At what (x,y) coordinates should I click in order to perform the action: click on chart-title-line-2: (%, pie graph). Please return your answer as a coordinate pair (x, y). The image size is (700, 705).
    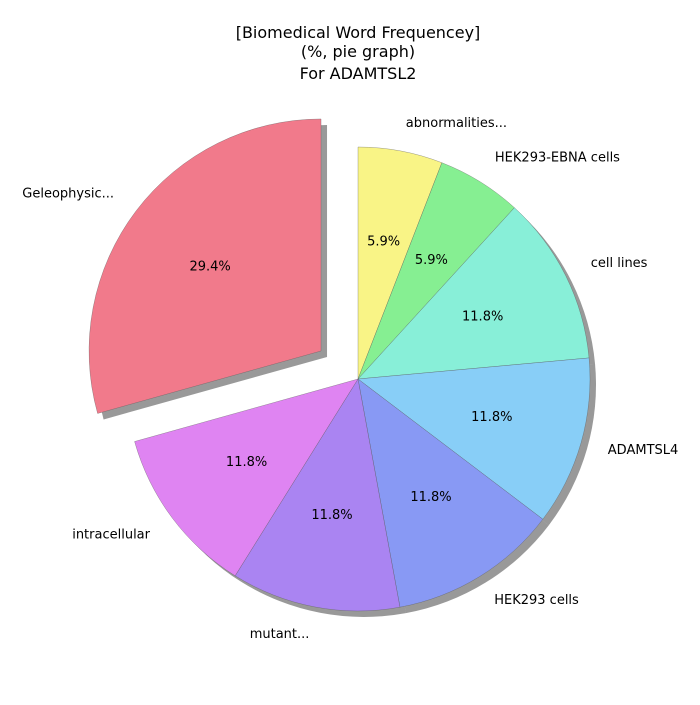
    Looking at the image, I should click on (358, 51).